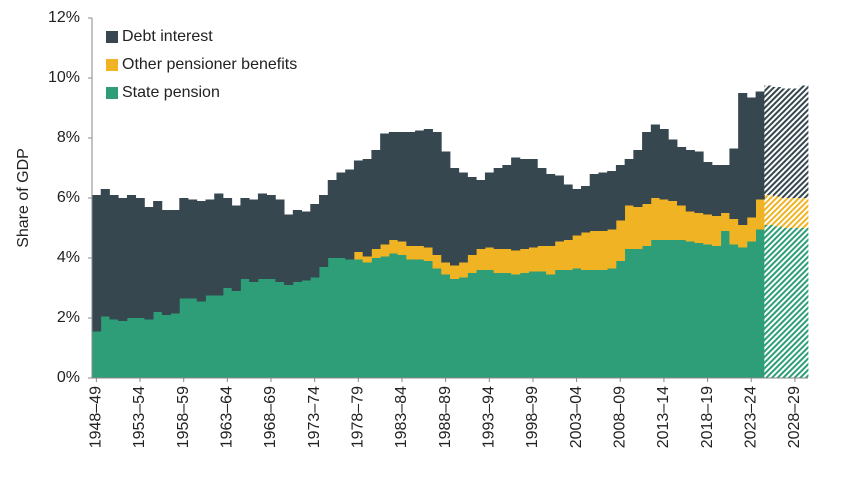  I want to click on y-tick-label: 0%, so click(68, 377).